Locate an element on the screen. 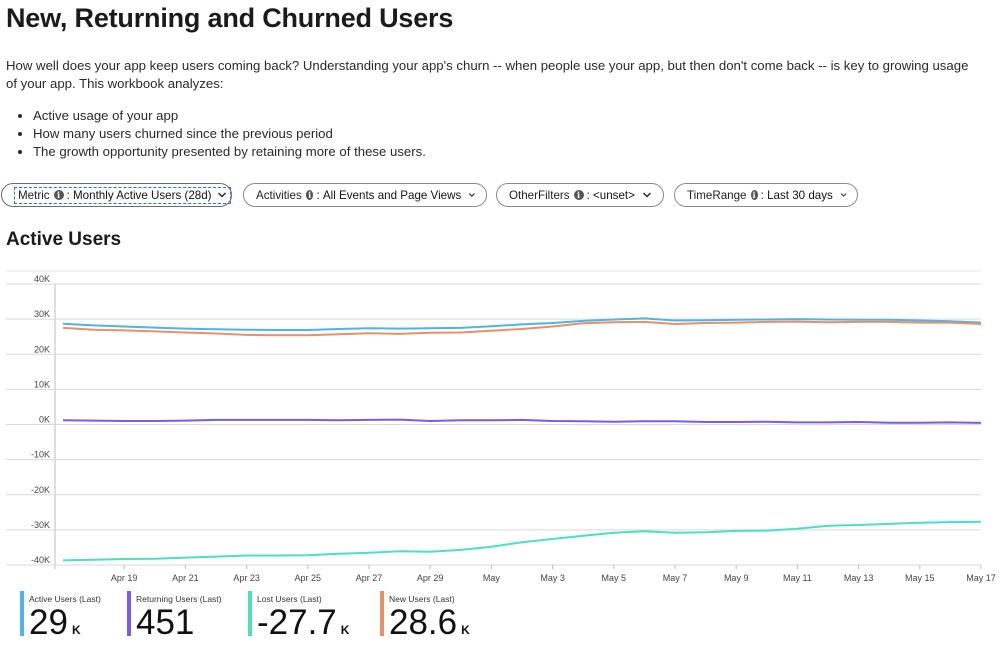 Image resolution: width=999 pixels, height=653 pixels. y-tick-label: 10K is located at coordinates (42, 384).